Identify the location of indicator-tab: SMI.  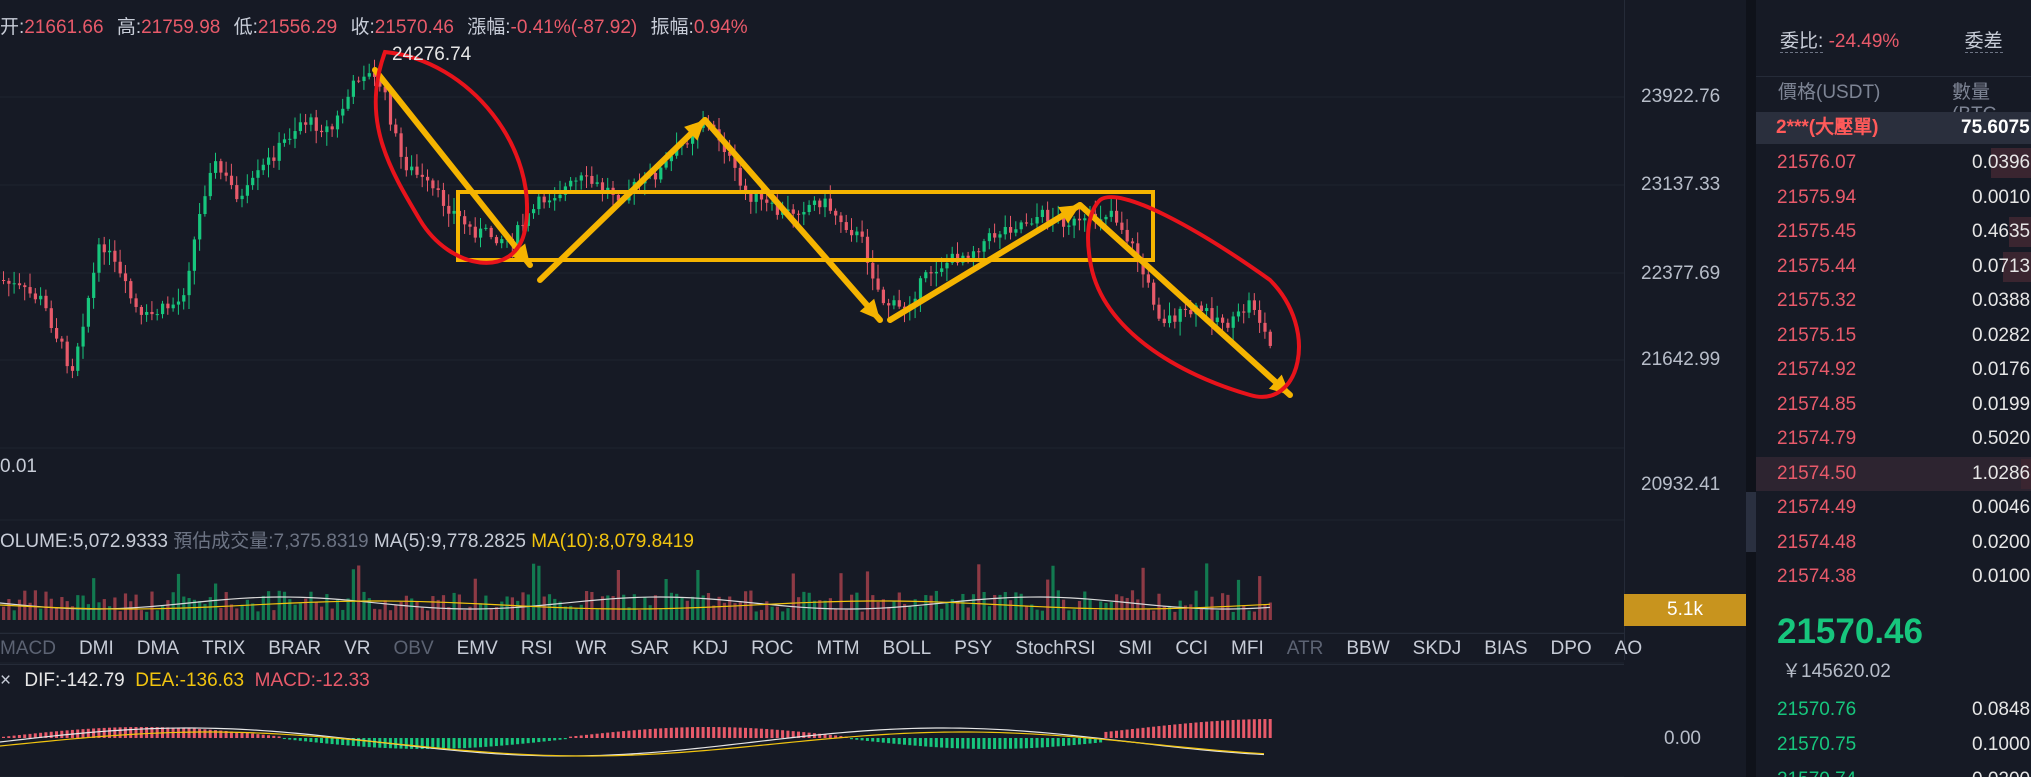
(1135, 648).